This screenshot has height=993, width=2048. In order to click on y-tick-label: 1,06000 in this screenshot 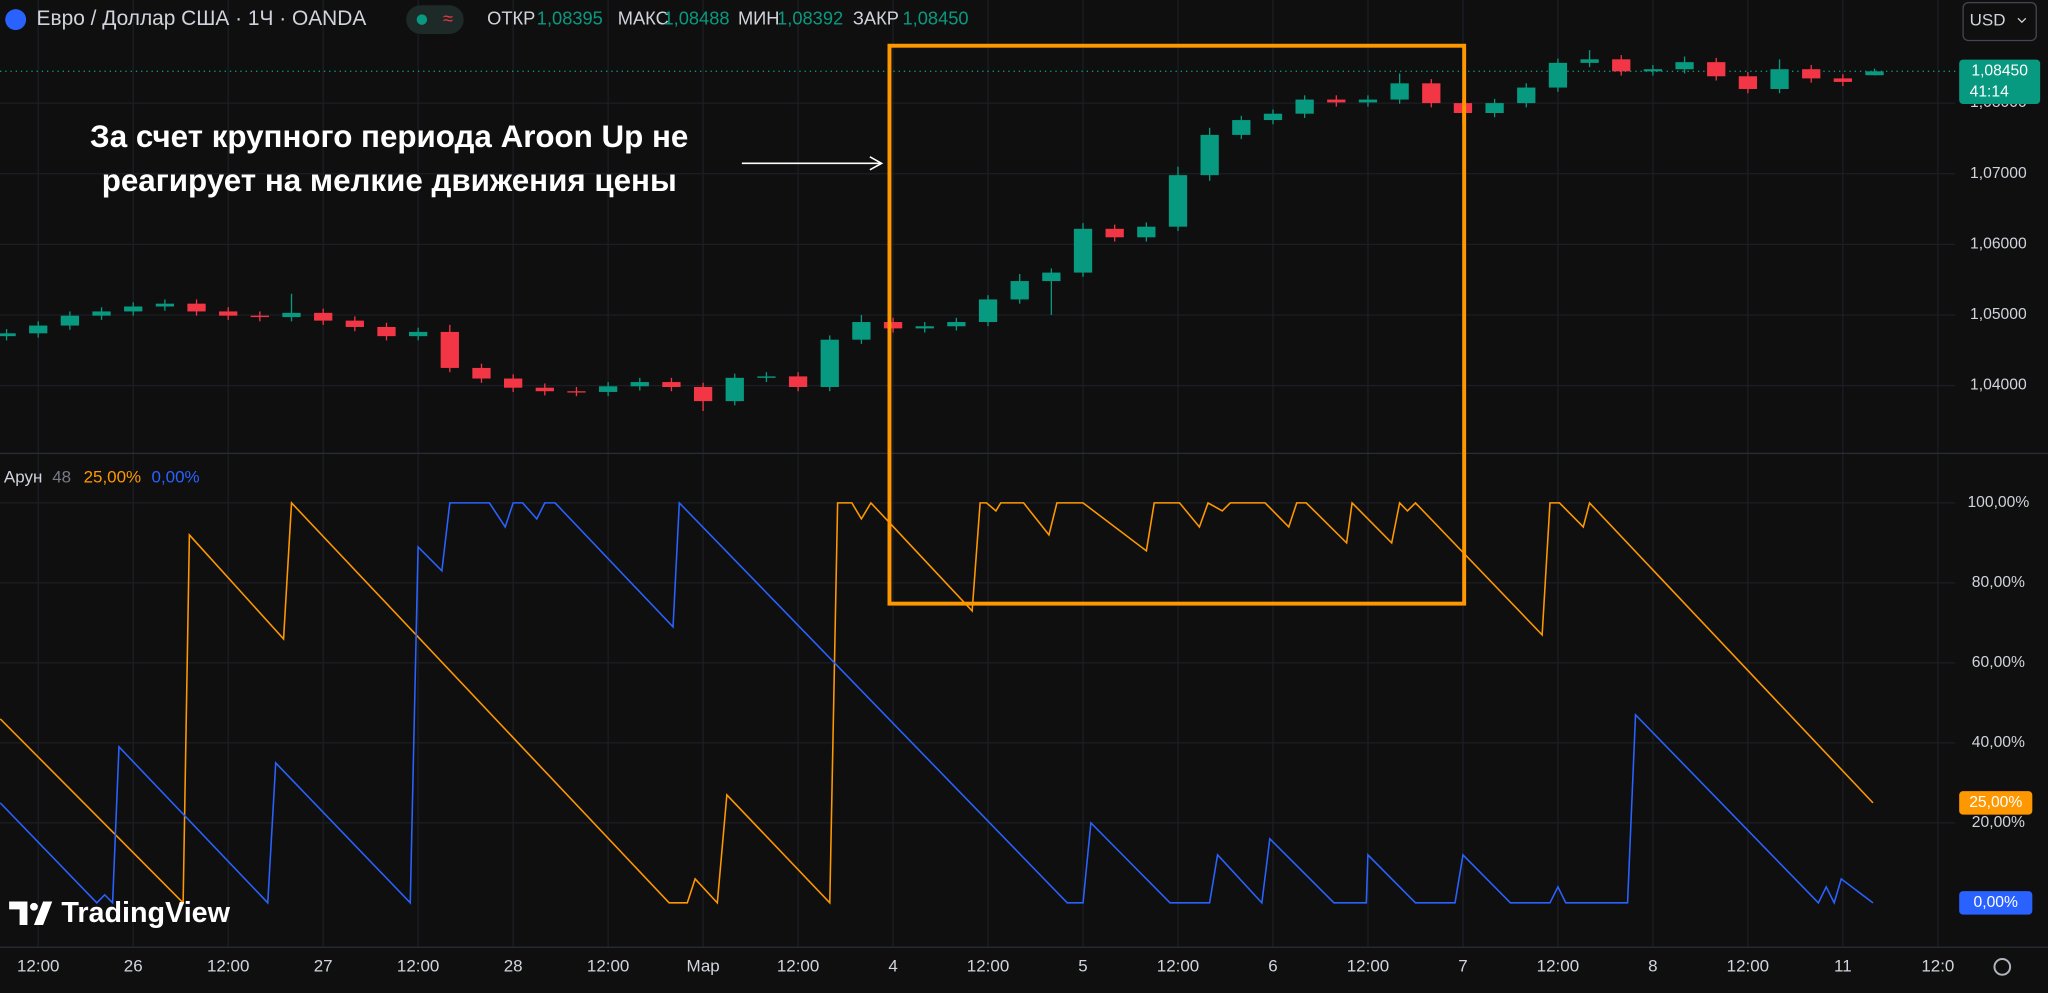, I will do `click(1998, 243)`.